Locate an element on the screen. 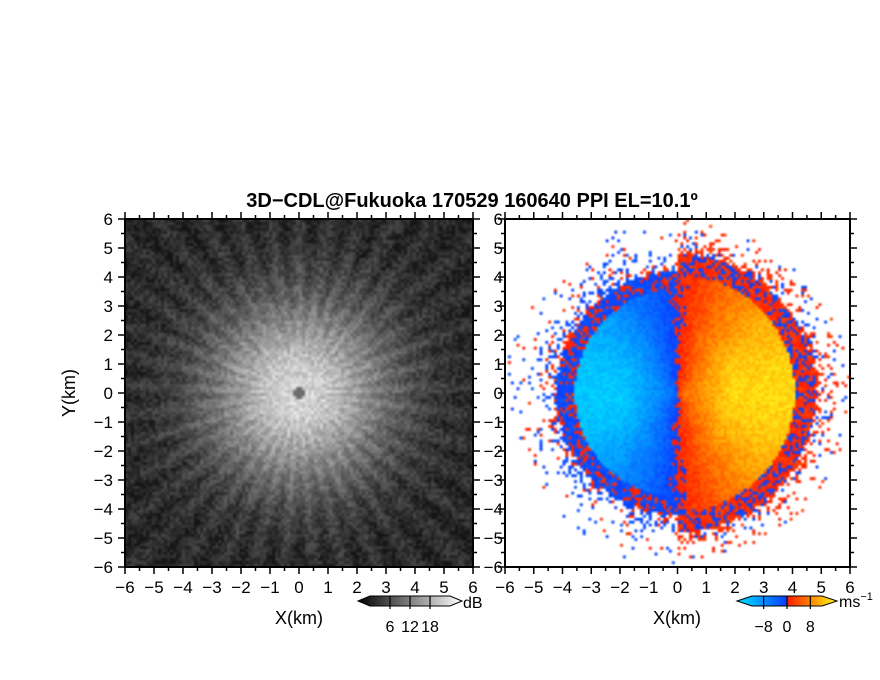 This screenshot has height=680, width=880. colorbar-tick-label: −8 is located at coordinates (764, 627).